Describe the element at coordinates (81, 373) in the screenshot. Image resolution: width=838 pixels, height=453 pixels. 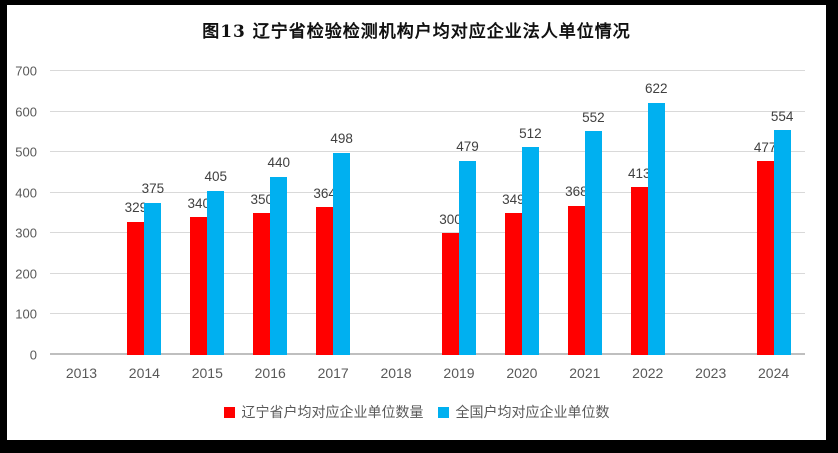
I see `x-axis-label: 2013` at that location.